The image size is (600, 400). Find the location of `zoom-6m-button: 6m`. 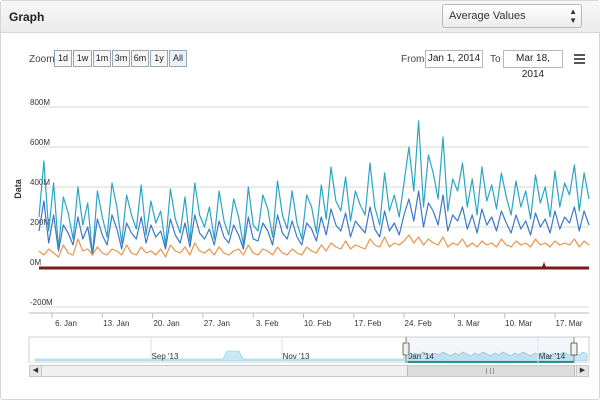

zoom-6m-button: 6m is located at coordinates (140, 58).